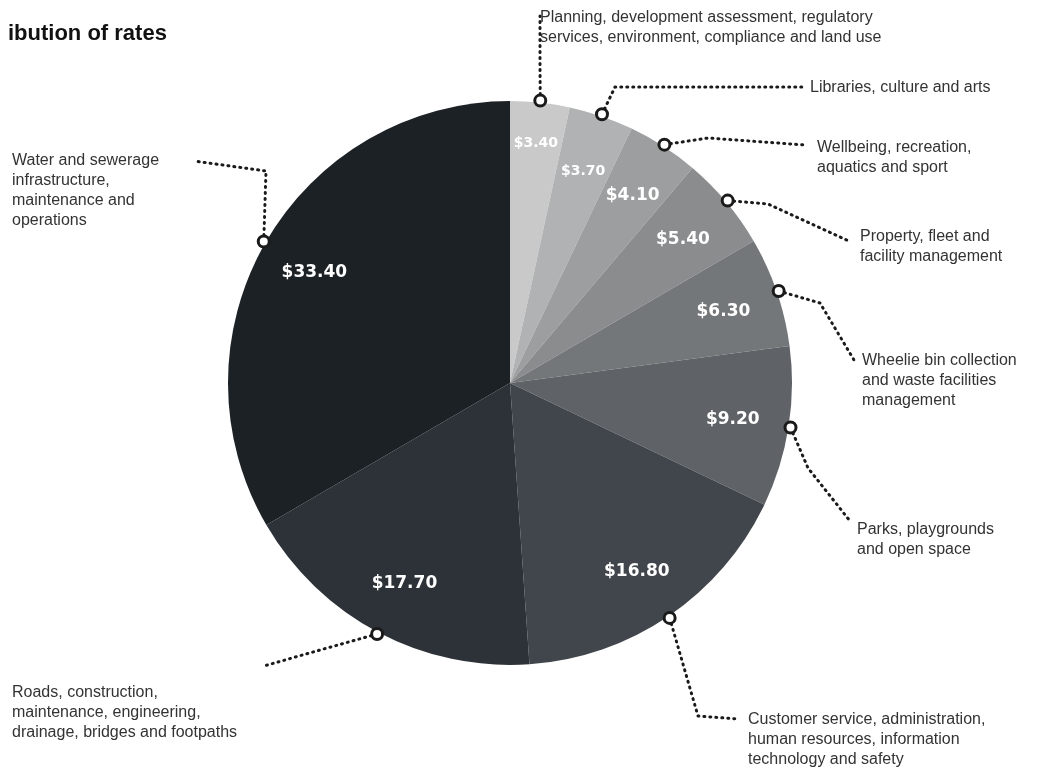 The width and height of the screenshot is (1051, 774). What do you see at coordinates (939, 379) in the screenshot?
I see `slice-label: Wheelie bin collection and waste facilities management` at bounding box center [939, 379].